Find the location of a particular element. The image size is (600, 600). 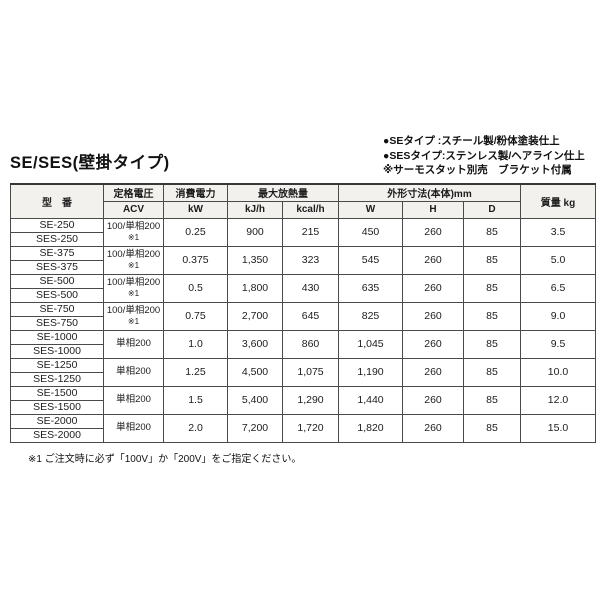

col-header-model: 型 番 is located at coordinates (57, 201).